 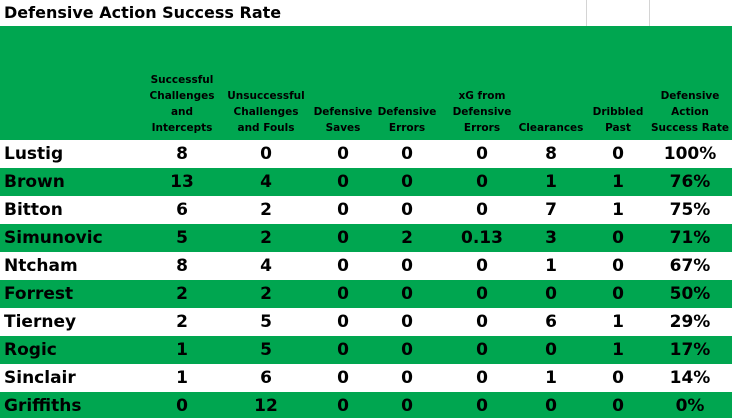 What do you see at coordinates (40, 378) in the screenshot?
I see `player-name: Sinclair` at bounding box center [40, 378].